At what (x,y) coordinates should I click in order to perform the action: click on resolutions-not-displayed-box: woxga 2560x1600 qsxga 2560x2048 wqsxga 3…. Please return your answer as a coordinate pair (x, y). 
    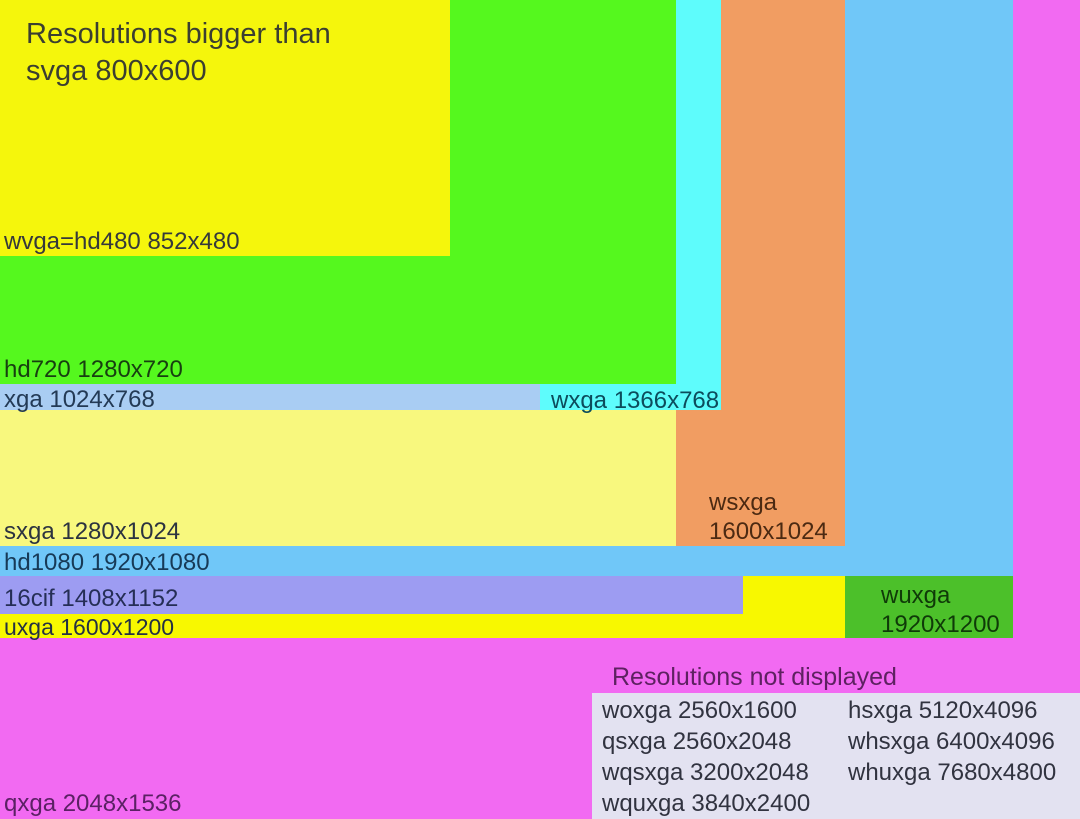
    Looking at the image, I should click on (836, 756).